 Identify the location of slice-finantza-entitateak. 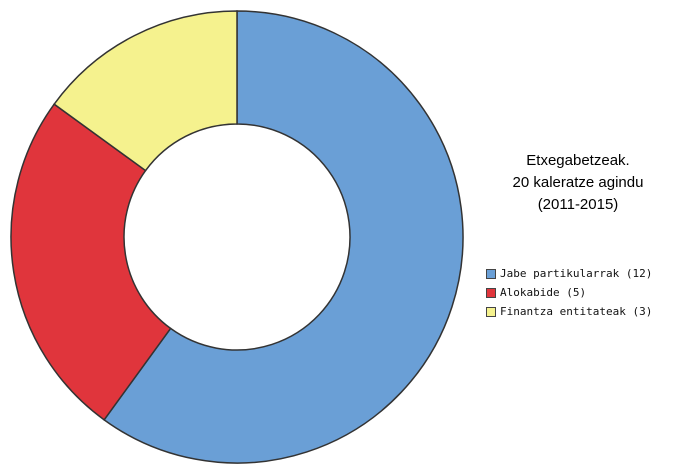
(145, 91).